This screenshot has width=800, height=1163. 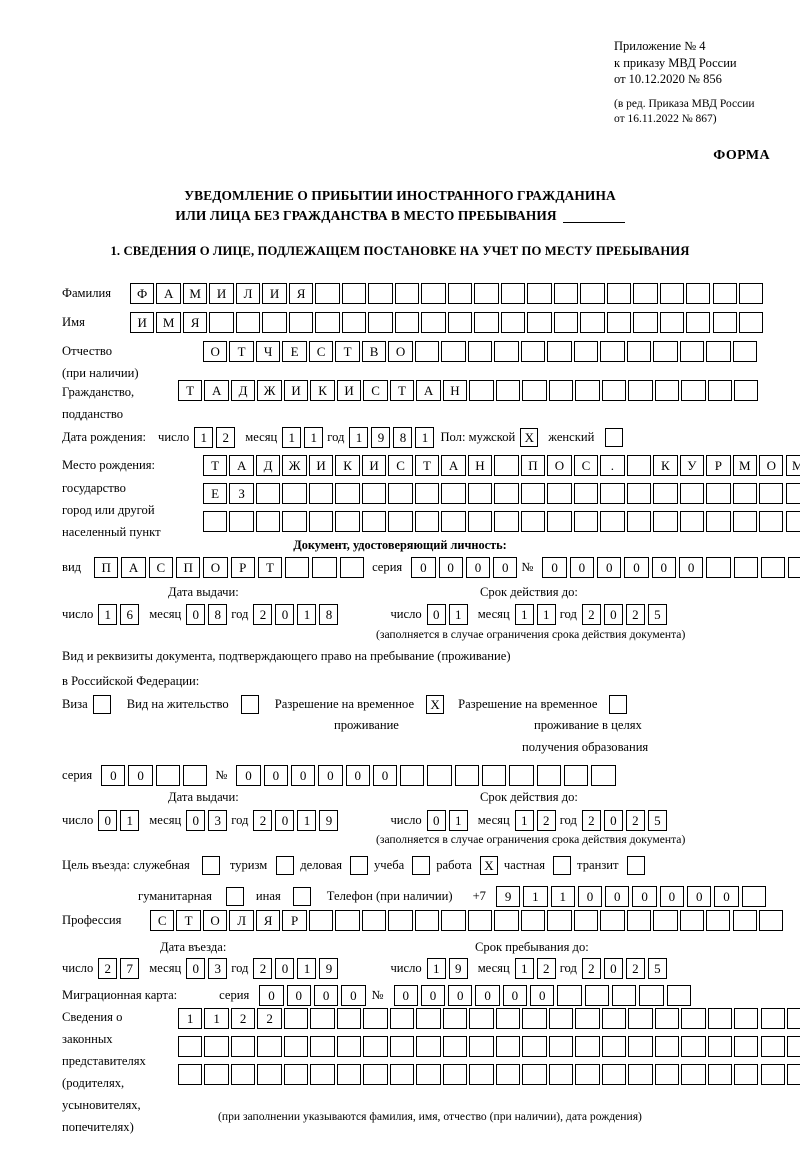 I want to click on doc-valid-year-d4: 5, so click(x=657, y=614).